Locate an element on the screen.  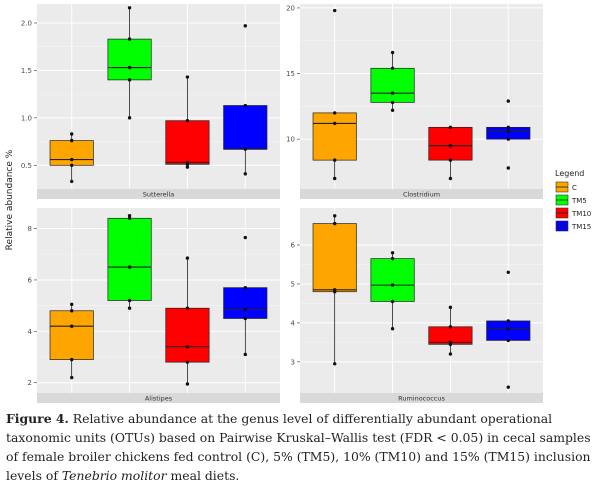
caption-text-2: meal diets. is located at coordinates (203, 475).